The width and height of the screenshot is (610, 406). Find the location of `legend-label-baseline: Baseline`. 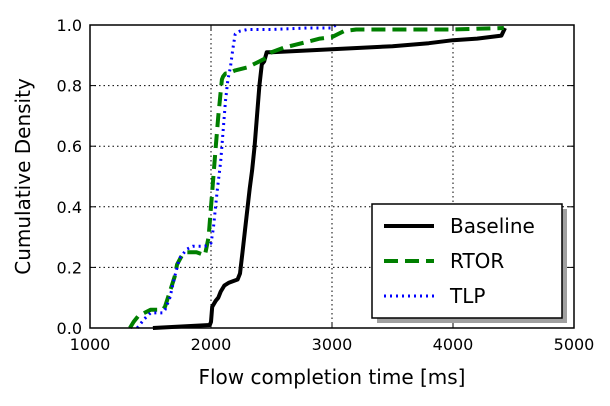

legend-label-baseline: Baseline is located at coordinates (492, 226).